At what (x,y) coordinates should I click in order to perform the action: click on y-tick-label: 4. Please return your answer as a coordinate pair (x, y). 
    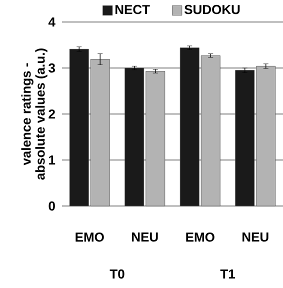
    Looking at the image, I should click on (52, 22).